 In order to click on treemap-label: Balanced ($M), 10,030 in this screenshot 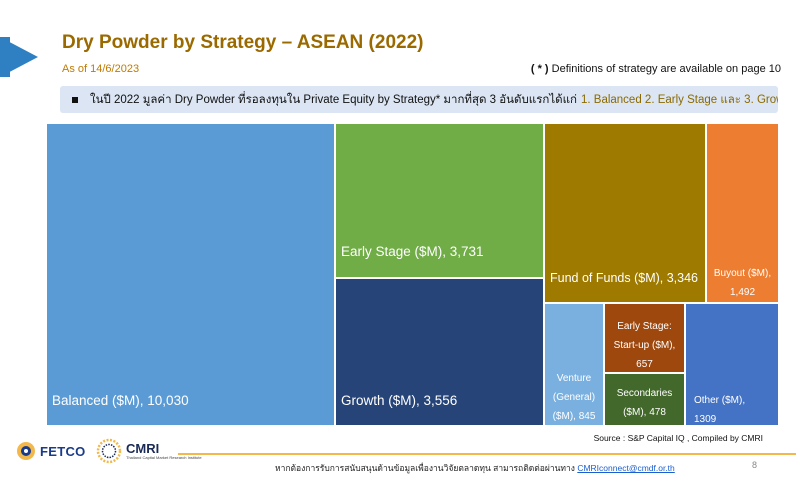, I will do `click(120, 400)`.